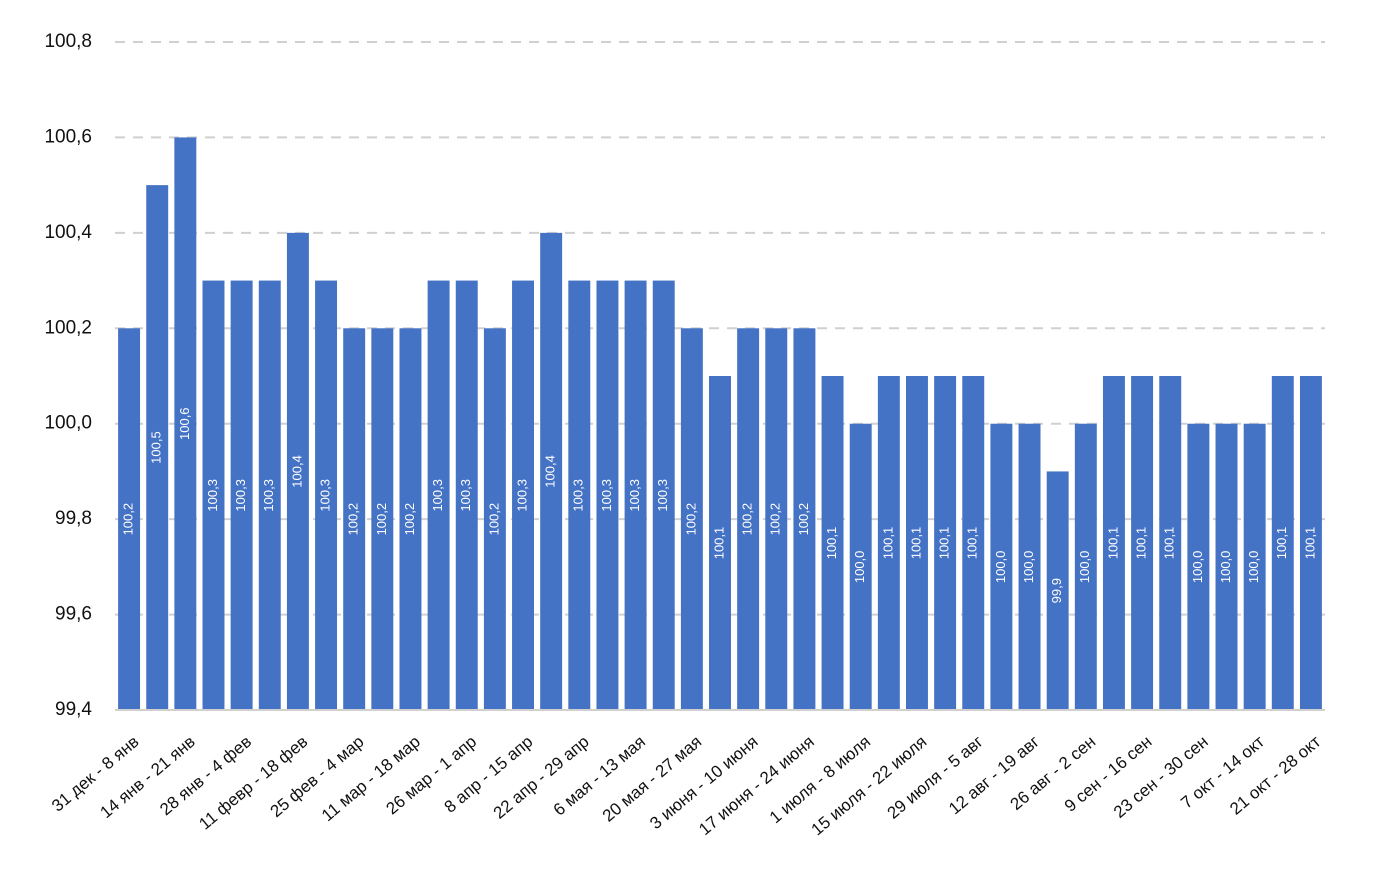  I want to click on y-tick-label: 99,4, so click(73, 709).